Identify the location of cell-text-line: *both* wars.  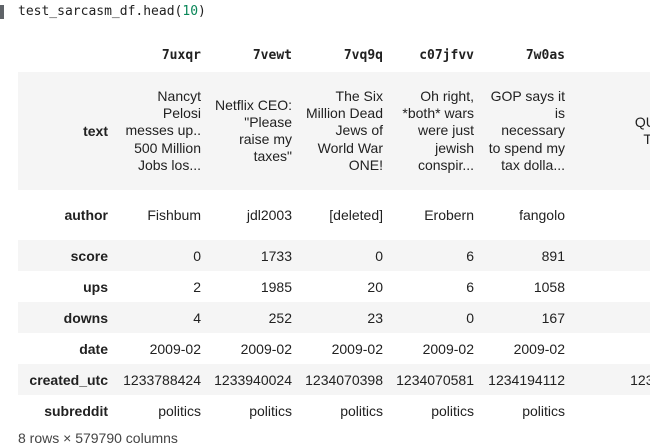
(438, 113).